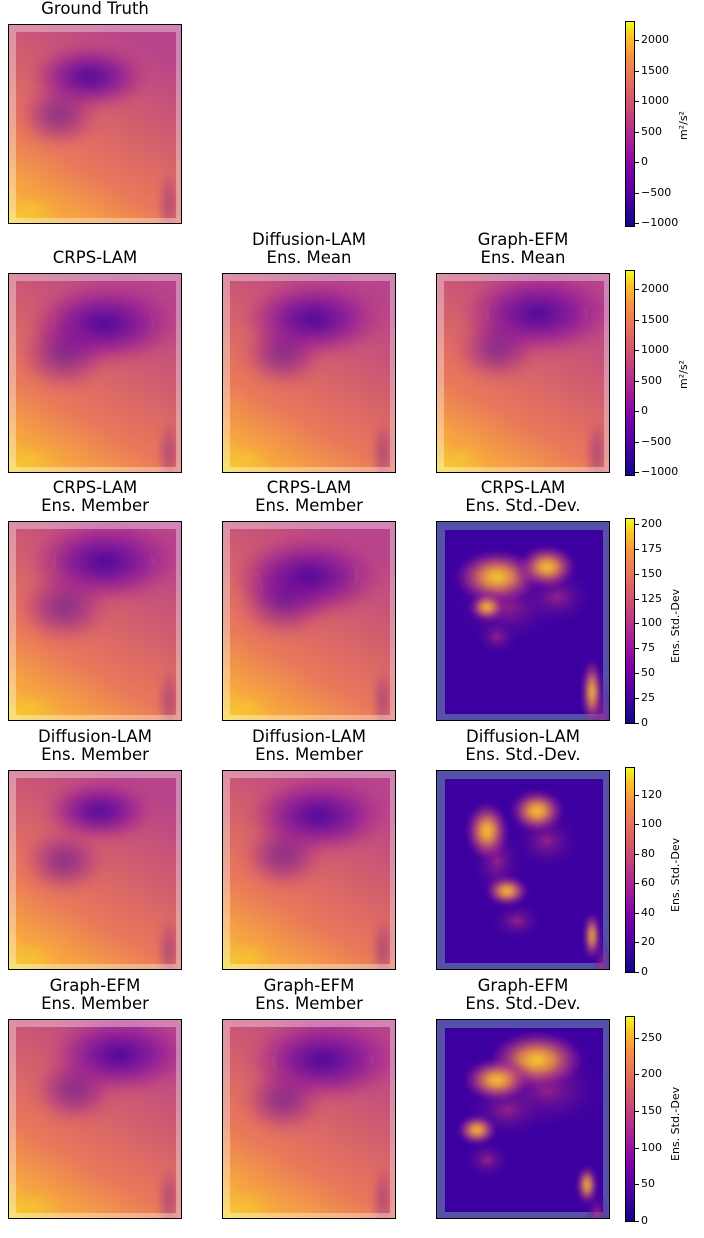 Image resolution: width=704 pixels, height=1238 pixels. I want to click on colorbar-tick-label: 200, so click(651, 1073).